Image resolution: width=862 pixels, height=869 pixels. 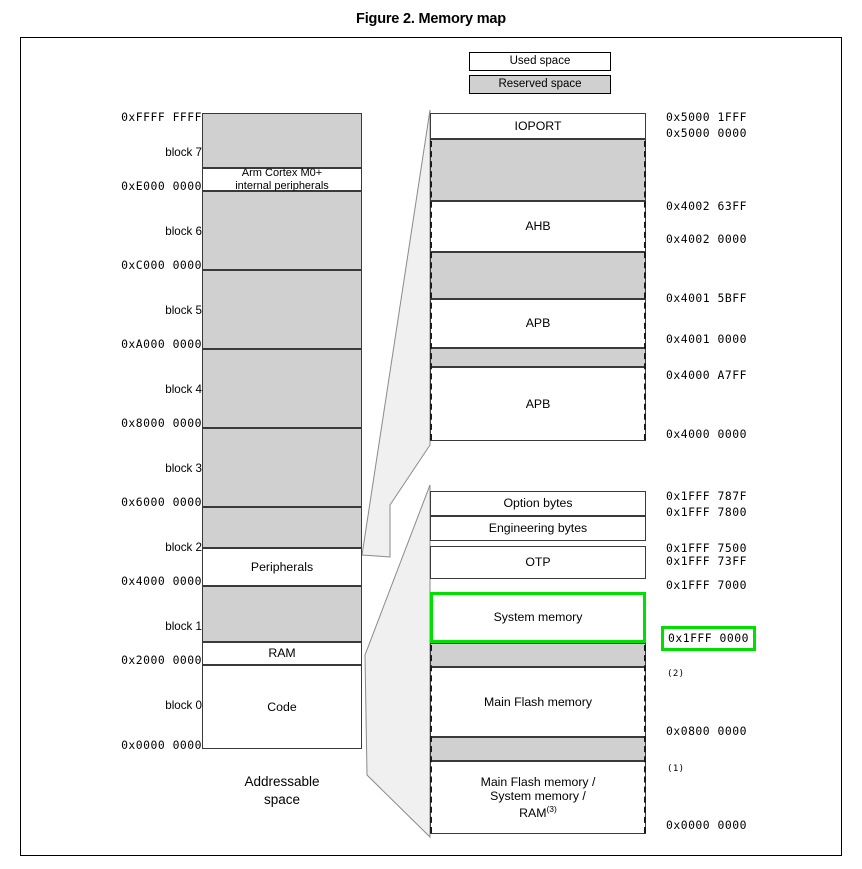 What do you see at coordinates (161, 344) in the screenshot?
I see `addr-label-a0000000: 0xA000 0000` at bounding box center [161, 344].